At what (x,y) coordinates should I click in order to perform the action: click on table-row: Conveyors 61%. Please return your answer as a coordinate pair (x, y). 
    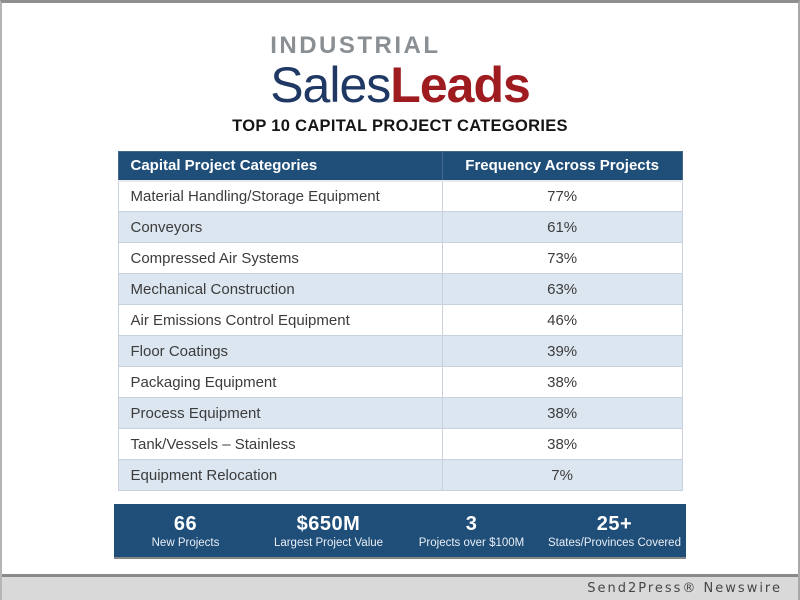
    Looking at the image, I should click on (400, 227).